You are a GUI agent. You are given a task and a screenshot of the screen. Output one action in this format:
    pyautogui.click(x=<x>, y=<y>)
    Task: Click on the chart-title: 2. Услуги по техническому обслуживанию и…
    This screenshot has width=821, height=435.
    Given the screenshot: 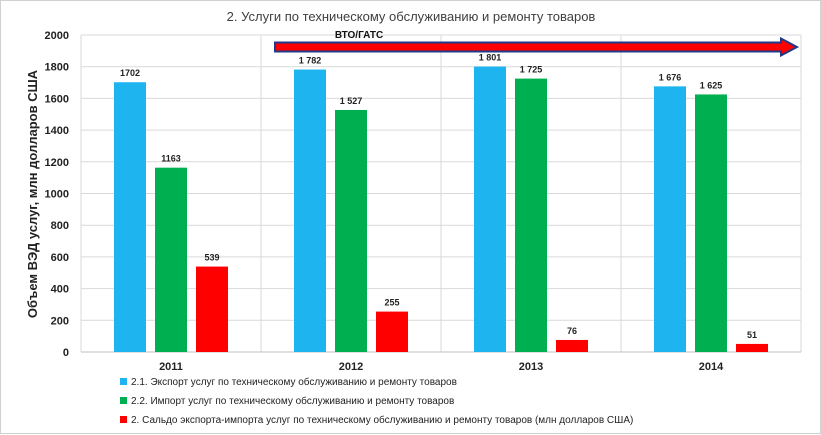 What is the action you would take?
    pyautogui.click(x=411, y=16)
    